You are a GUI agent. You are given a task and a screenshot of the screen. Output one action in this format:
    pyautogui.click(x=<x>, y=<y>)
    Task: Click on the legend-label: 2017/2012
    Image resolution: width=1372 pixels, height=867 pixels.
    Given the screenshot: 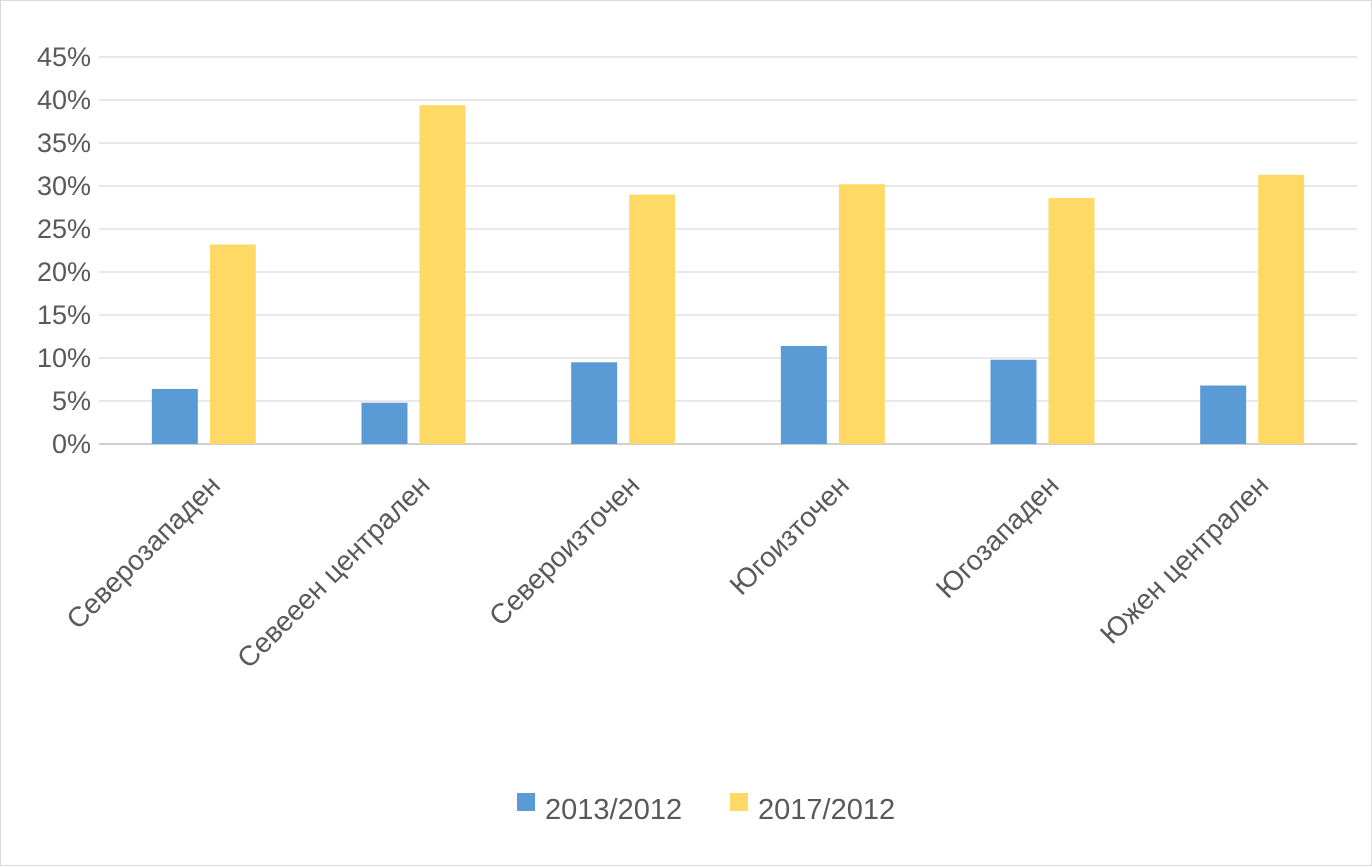 What is the action you would take?
    pyautogui.click(x=826, y=810)
    